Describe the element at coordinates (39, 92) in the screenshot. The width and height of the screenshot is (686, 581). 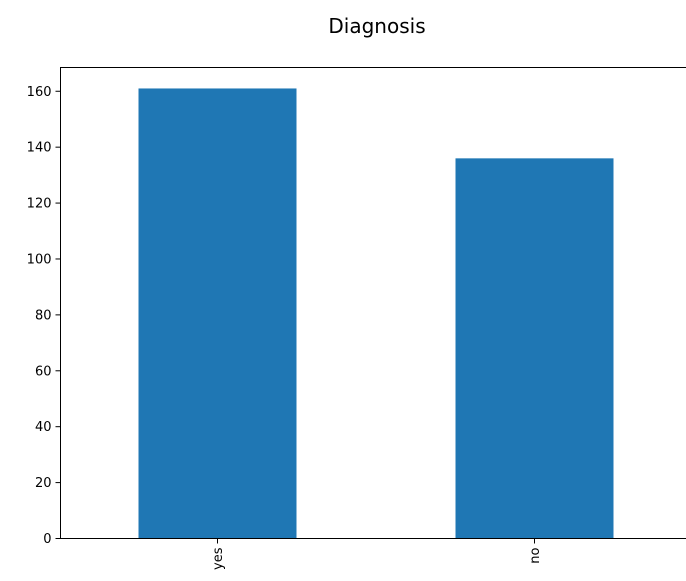
I see `y-tick-label: 160` at that location.